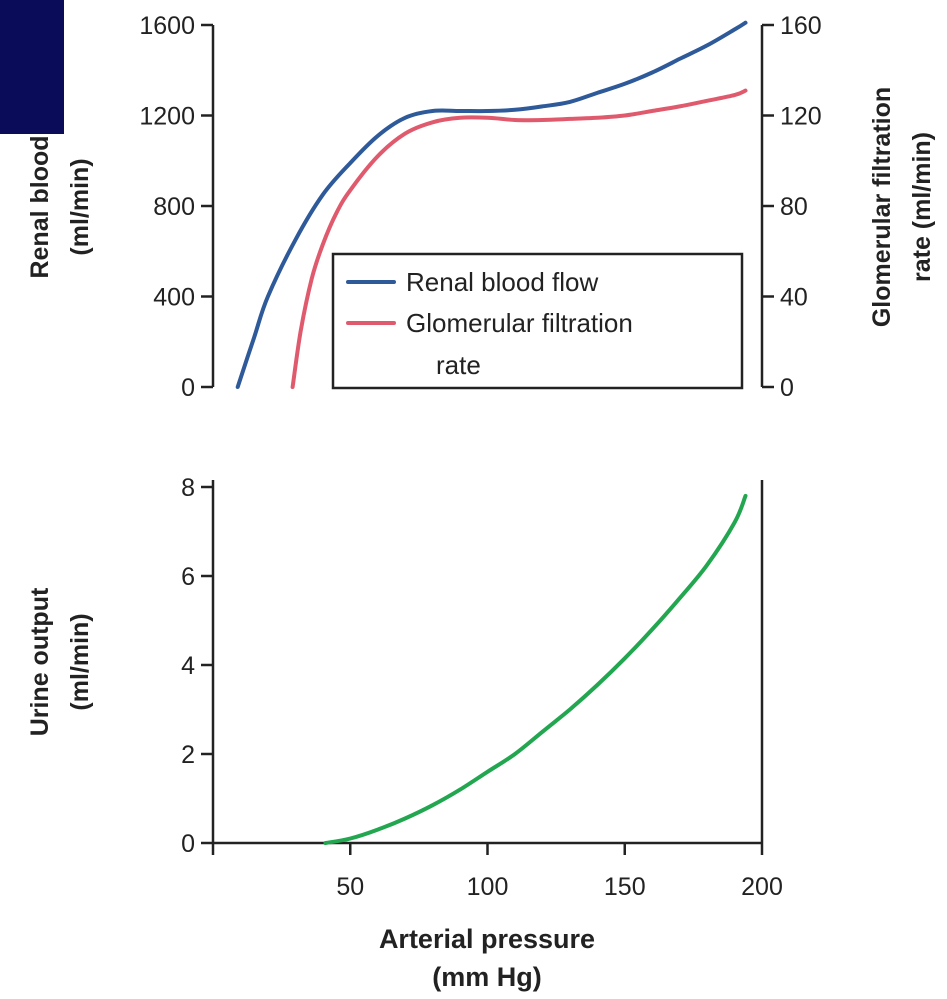 This screenshot has height=999, width=947. What do you see at coordinates (350, 887) in the screenshot?
I see `bottom-x-tick-label: 50` at bounding box center [350, 887].